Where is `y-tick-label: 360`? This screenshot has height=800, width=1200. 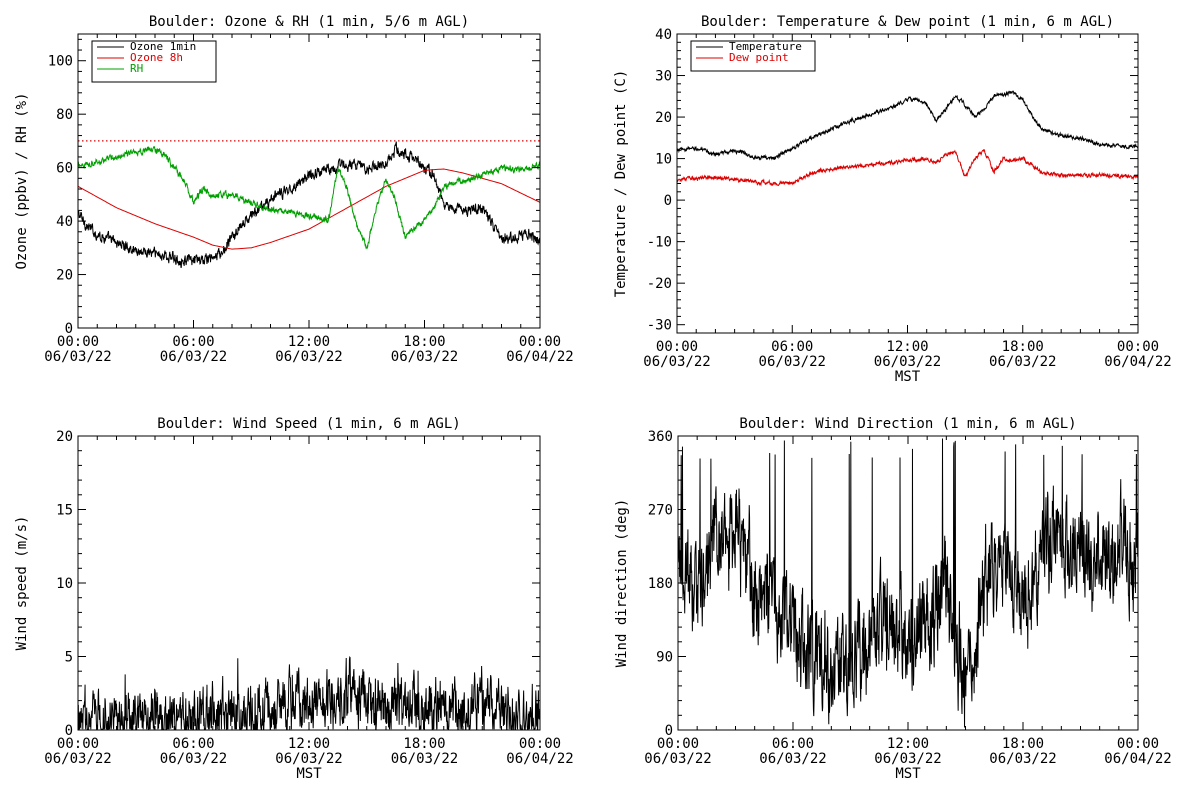 y-tick-label: 360 is located at coordinates (660, 437).